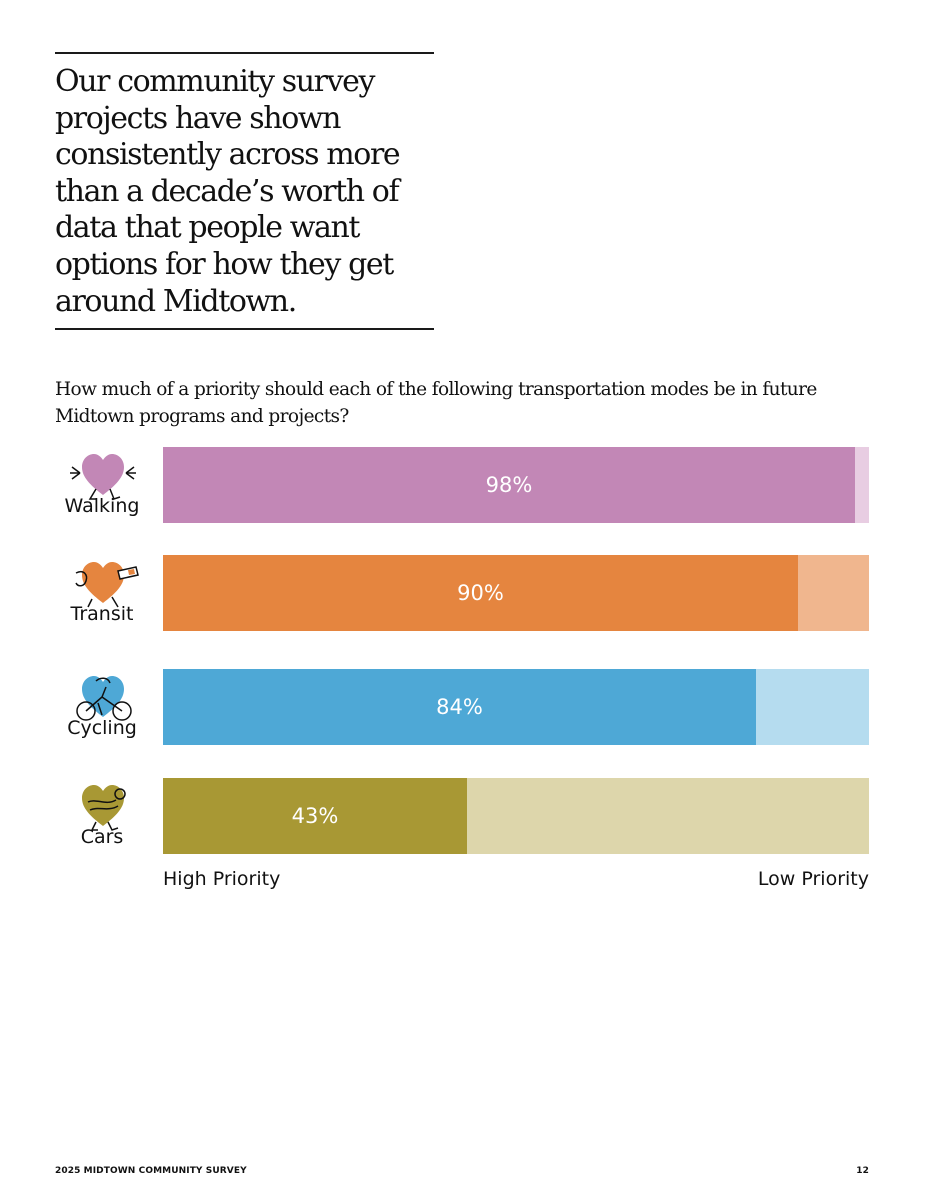 Image resolution: width=929 pixels, height=1200 pixels. What do you see at coordinates (862, 1171) in the screenshot?
I see `page-number: 12` at bounding box center [862, 1171].